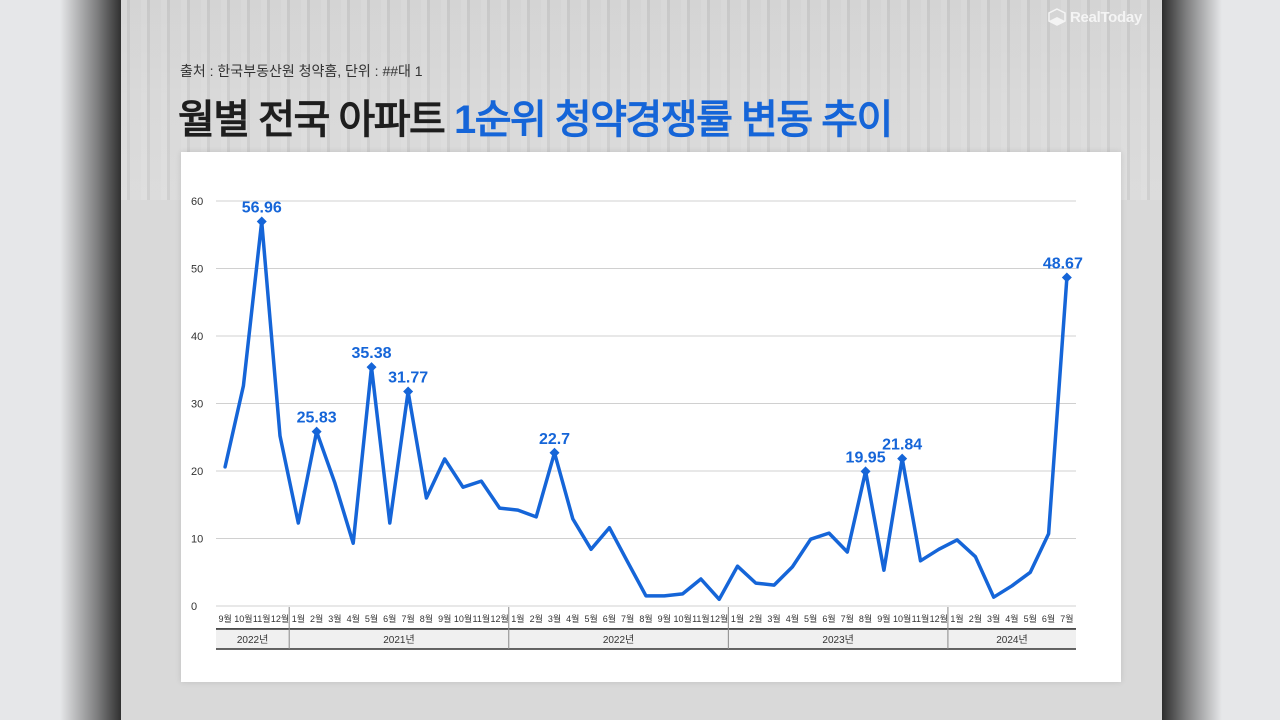 Image resolution: width=1280 pixels, height=720 pixels. I want to click on source-note: 출처 : 한국부동산원 청약홈, 단위 : ##대 1, so click(301, 71).